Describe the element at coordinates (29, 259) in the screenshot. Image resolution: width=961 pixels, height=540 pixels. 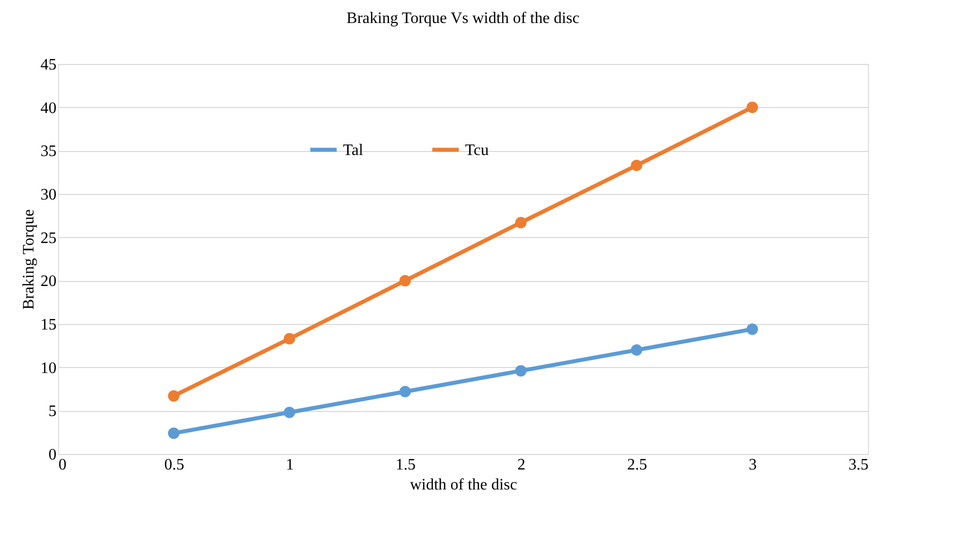
I see `y-axis-title: Braking Torque` at that location.